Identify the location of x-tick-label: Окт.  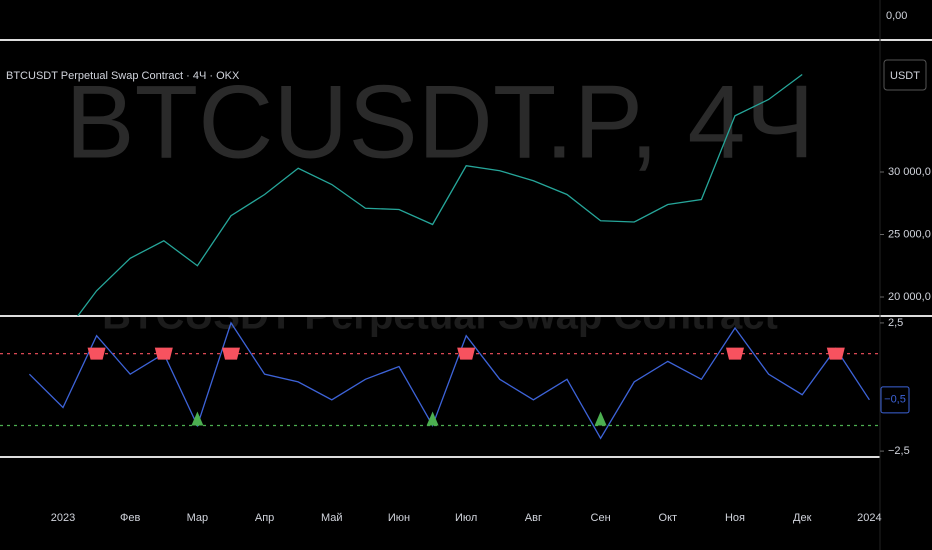
(668, 518).